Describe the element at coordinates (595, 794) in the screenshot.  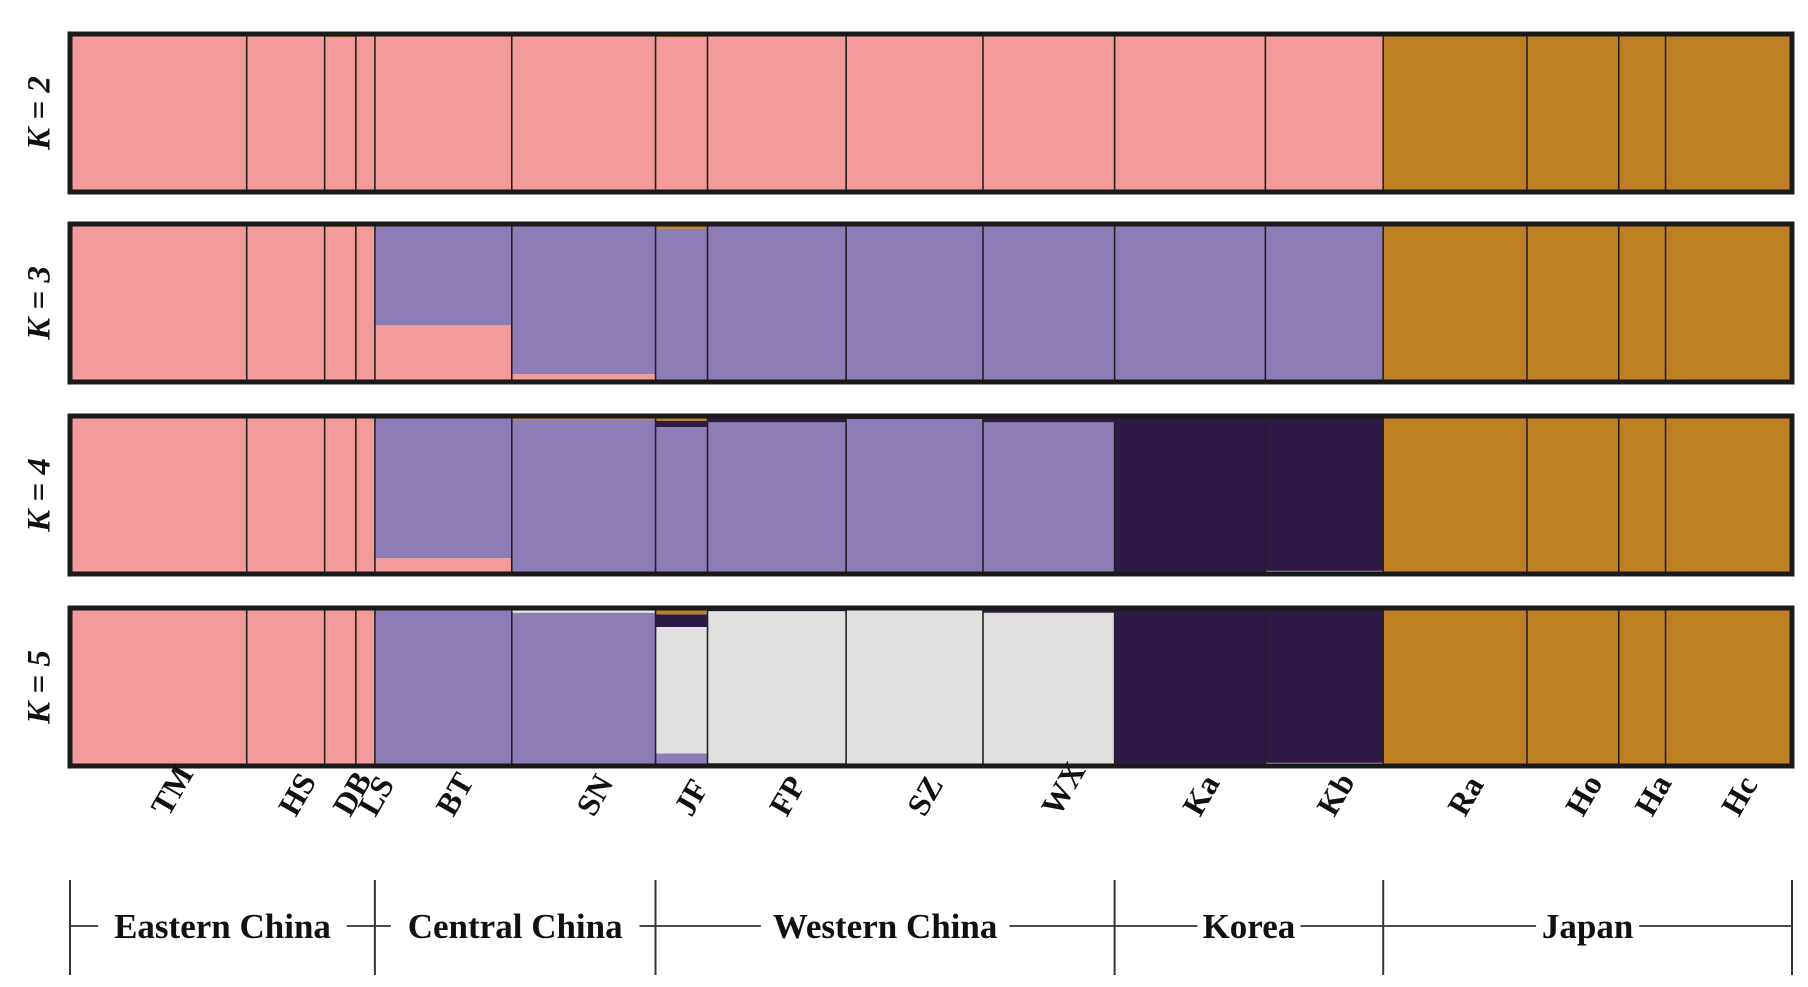
I see `population-label-SN: SN` at that location.